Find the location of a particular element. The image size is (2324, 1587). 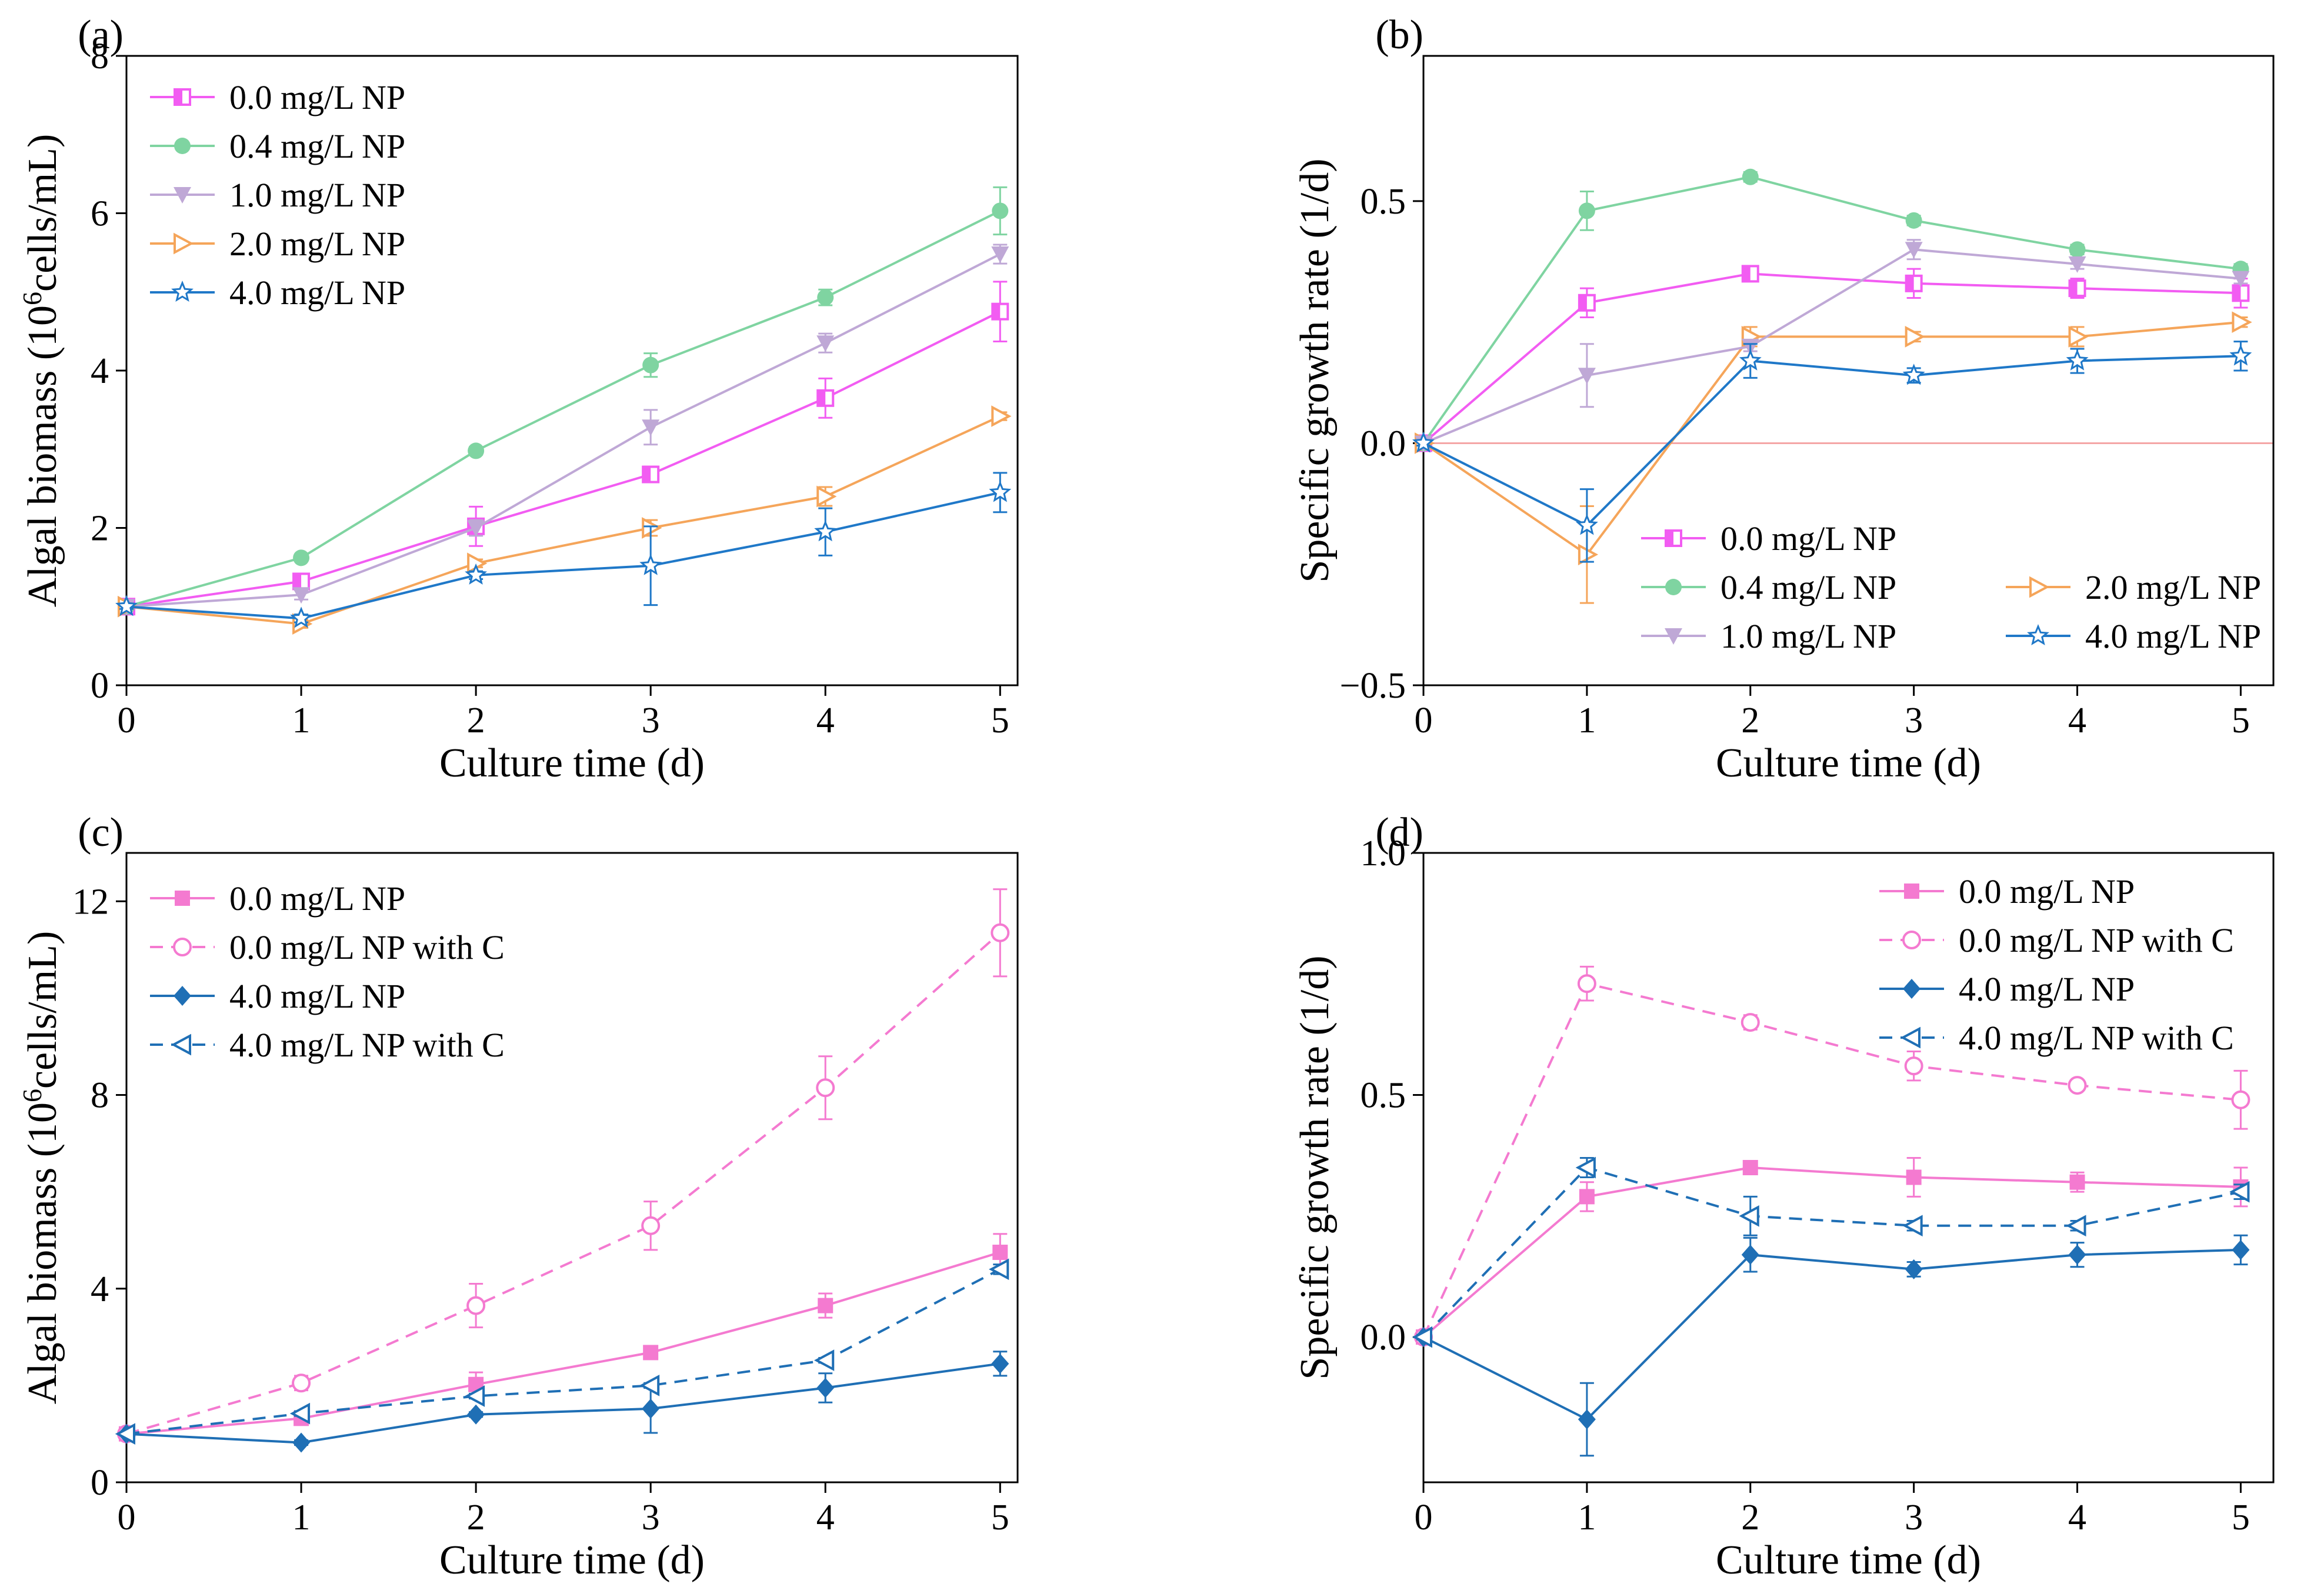

legend-item: 0.4 mg/L NP is located at coordinates (1768, 587).